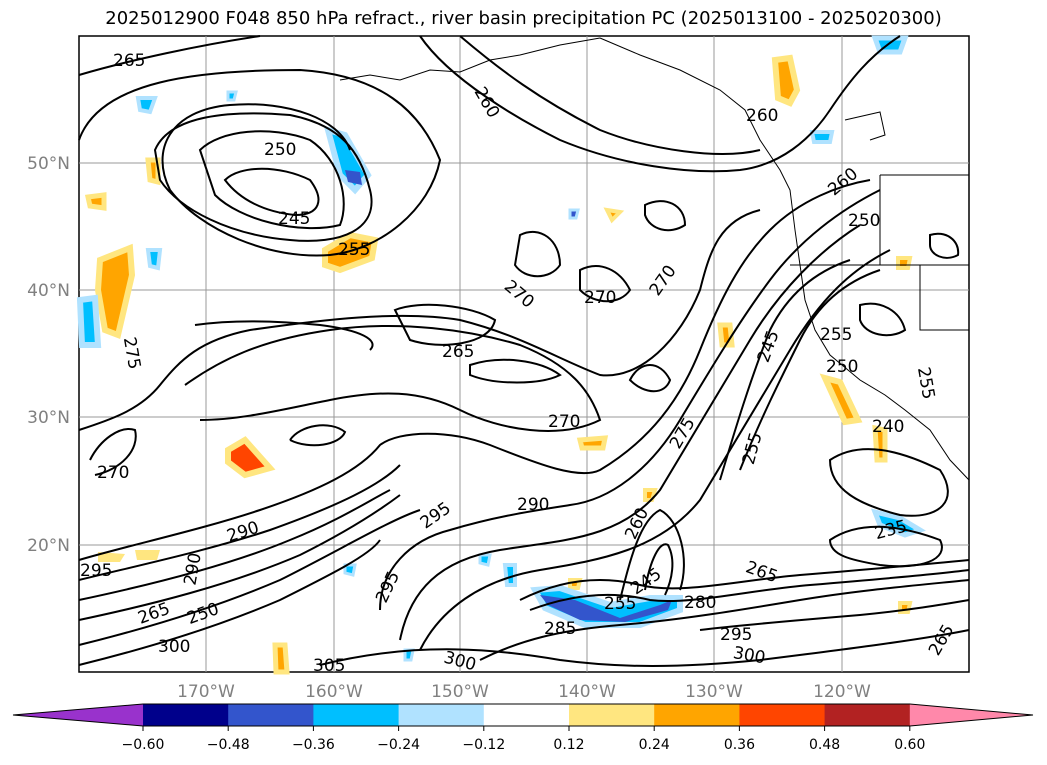  I want to click on colorbar-tick-label: −0.36, so click(313, 745).